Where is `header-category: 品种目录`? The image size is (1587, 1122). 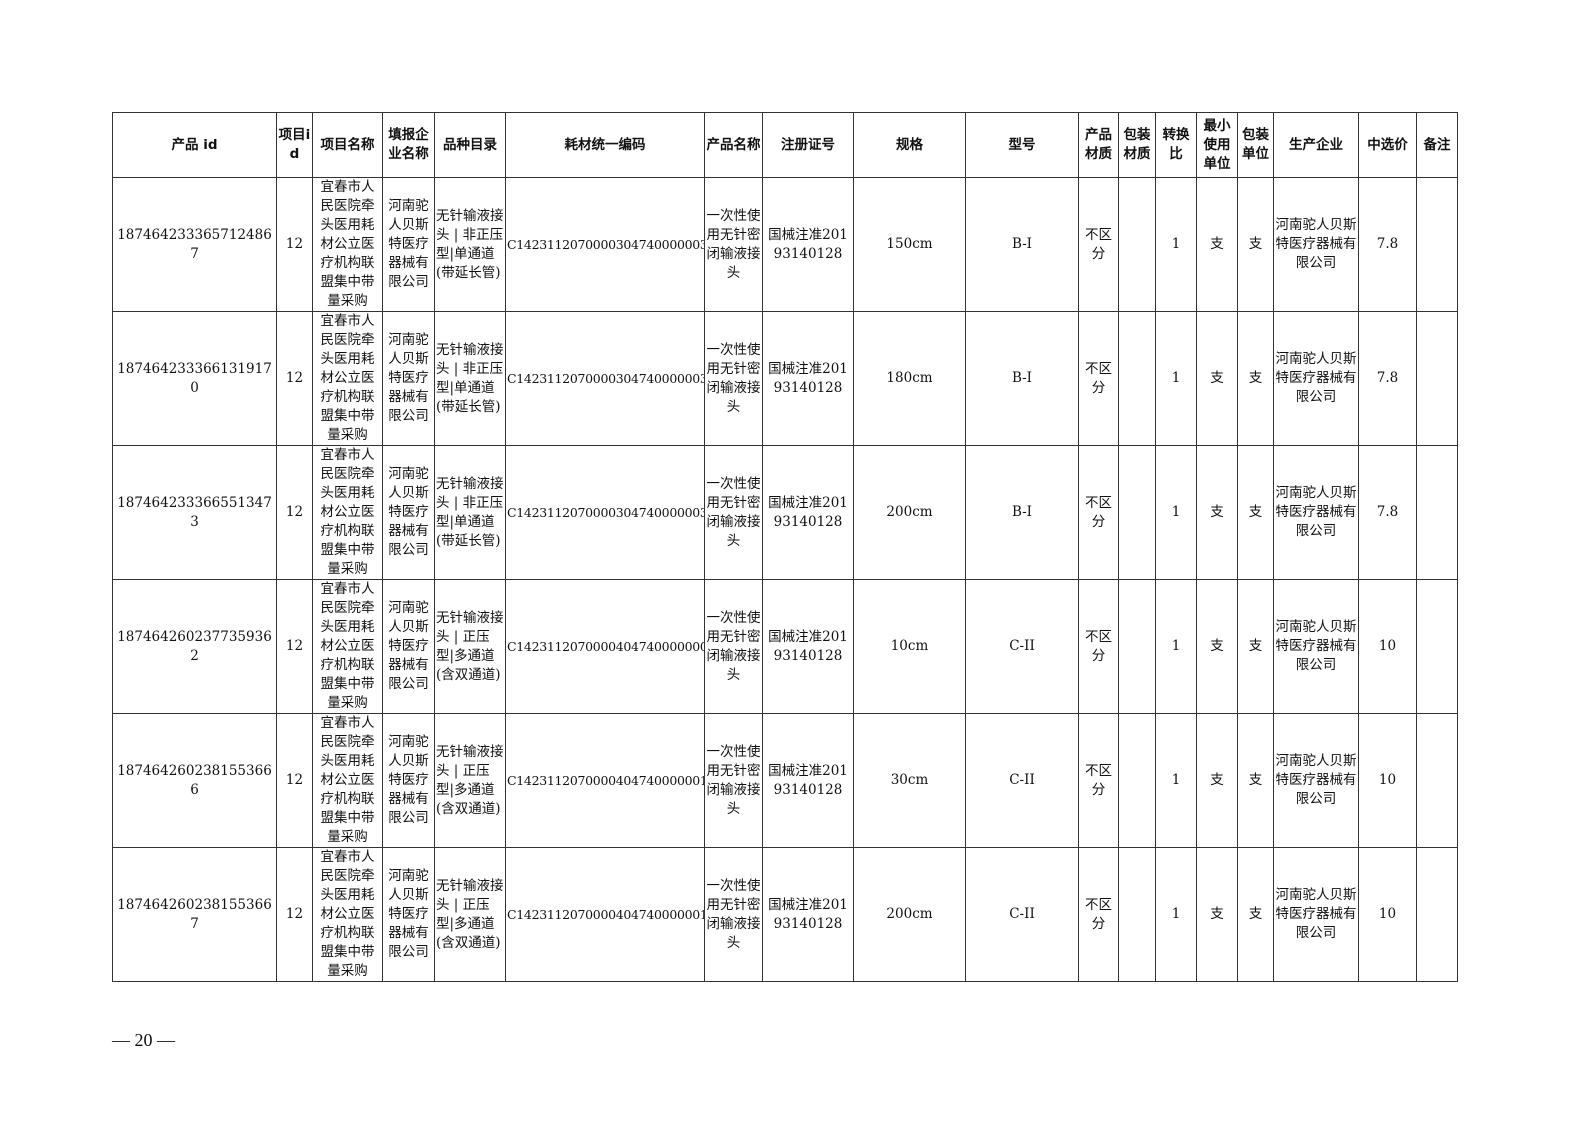
header-category: 品种目录 is located at coordinates (470, 145).